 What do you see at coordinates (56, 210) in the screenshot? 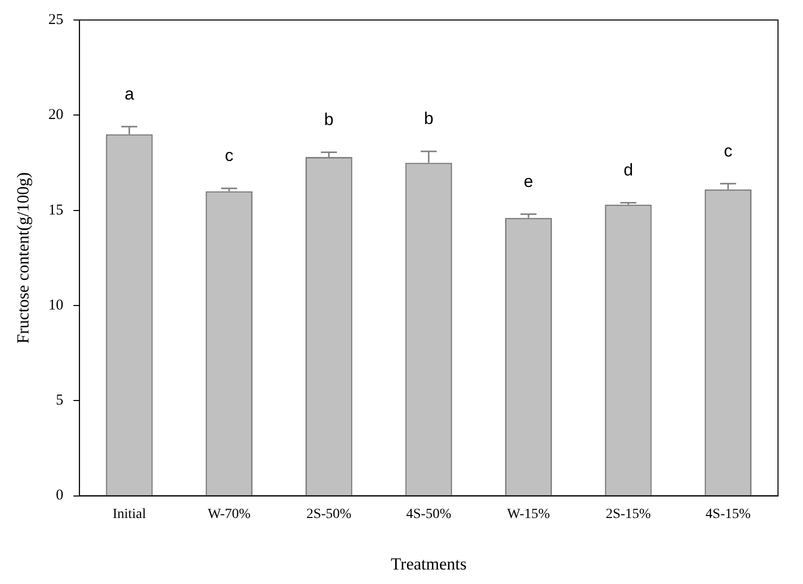
I see `y-tick-label: 15` at bounding box center [56, 210].